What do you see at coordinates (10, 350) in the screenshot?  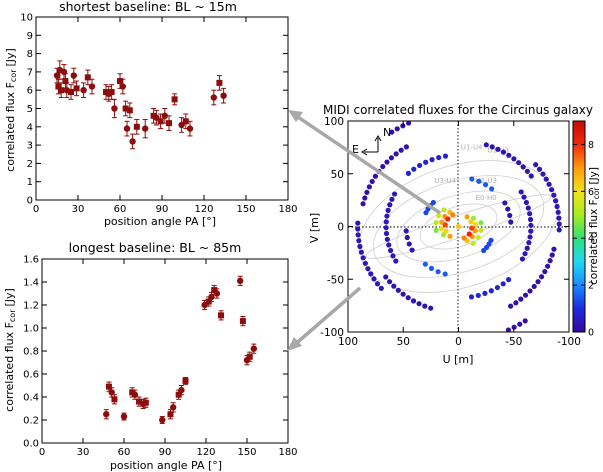 I see `longest-baseline-ylabel: correlated flux Fcor[Jy]` at bounding box center [10, 350].